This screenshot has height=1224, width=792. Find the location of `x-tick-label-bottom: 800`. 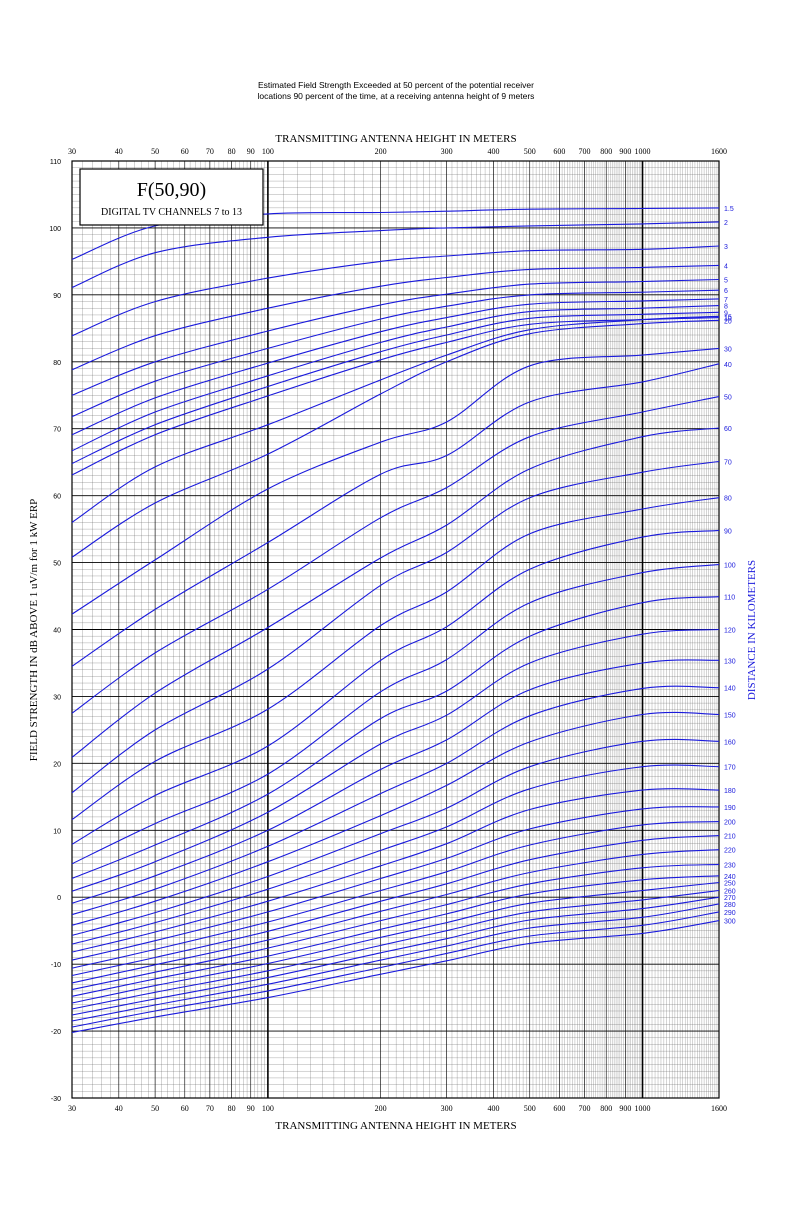

x-tick-label-bottom: 800 is located at coordinates (606, 1108).